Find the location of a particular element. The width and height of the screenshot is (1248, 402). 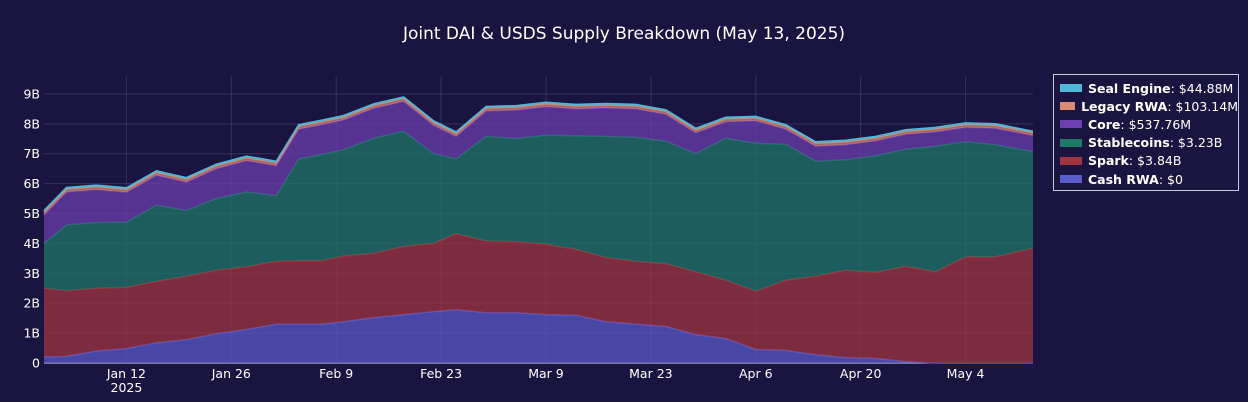

x-tick-label: Feb 9 is located at coordinates (336, 373).